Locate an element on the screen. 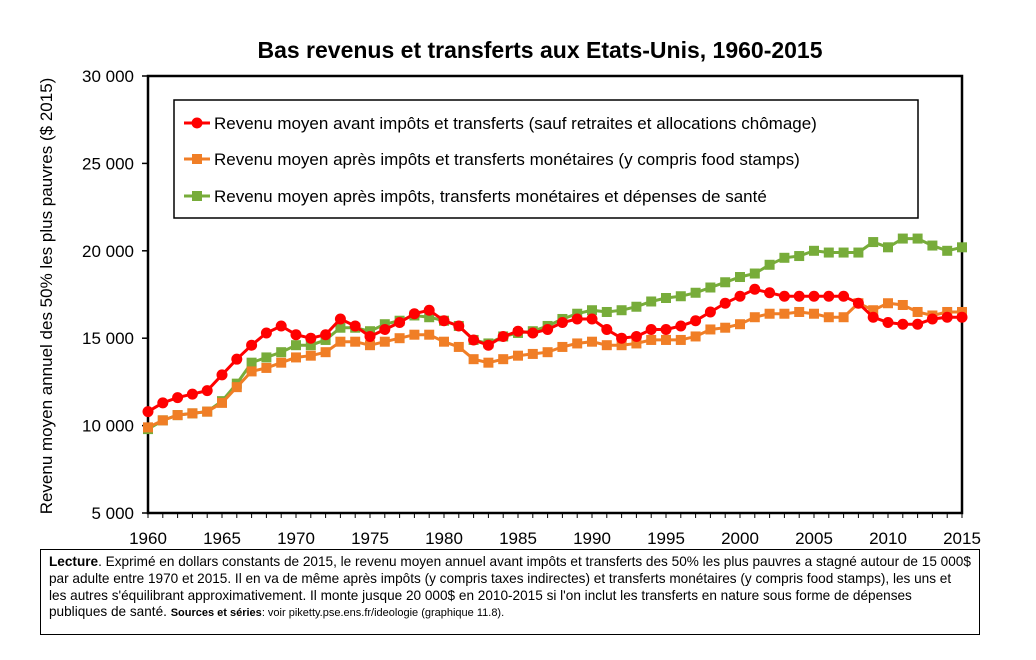 The width and height of the screenshot is (1036, 660). x-tick-label: 1995 is located at coordinates (666, 537).